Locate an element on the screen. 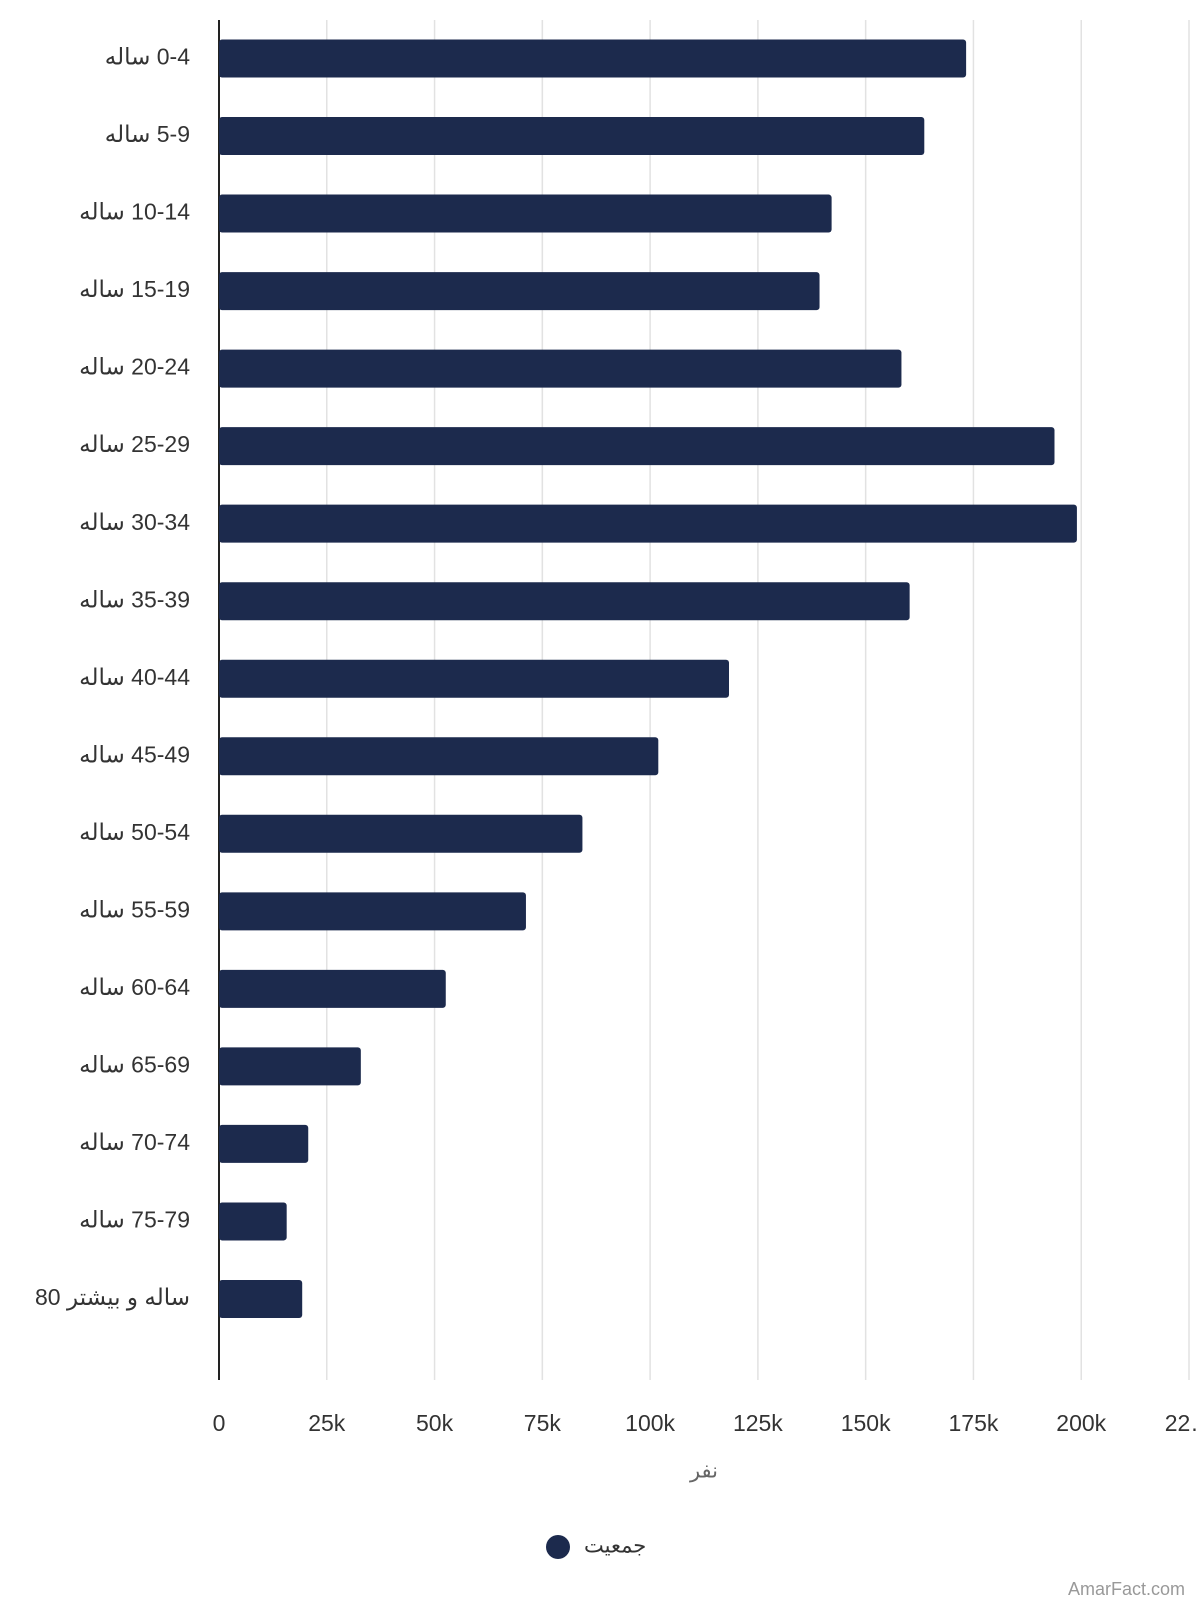 The height and width of the screenshot is (1600, 1200). y-tick-label: 0-4 ساله is located at coordinates (147, 57).